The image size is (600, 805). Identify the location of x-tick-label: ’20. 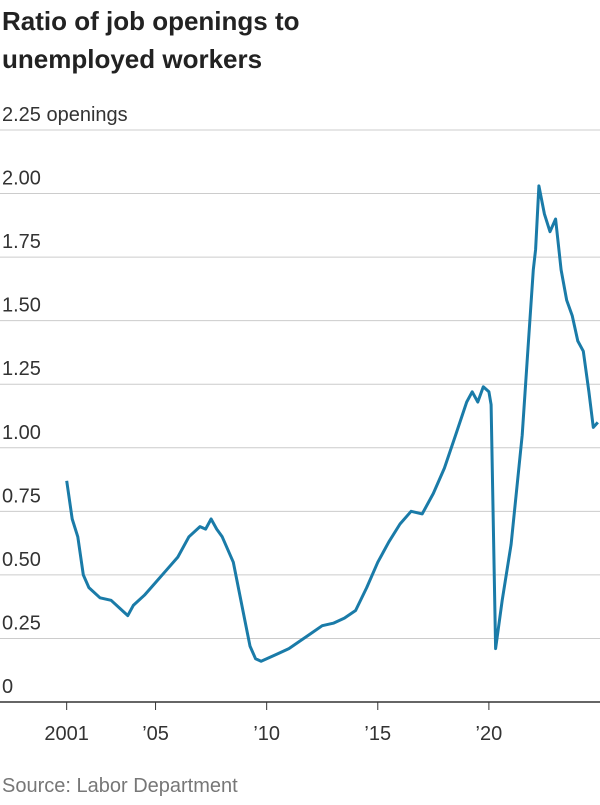
(489, 734).